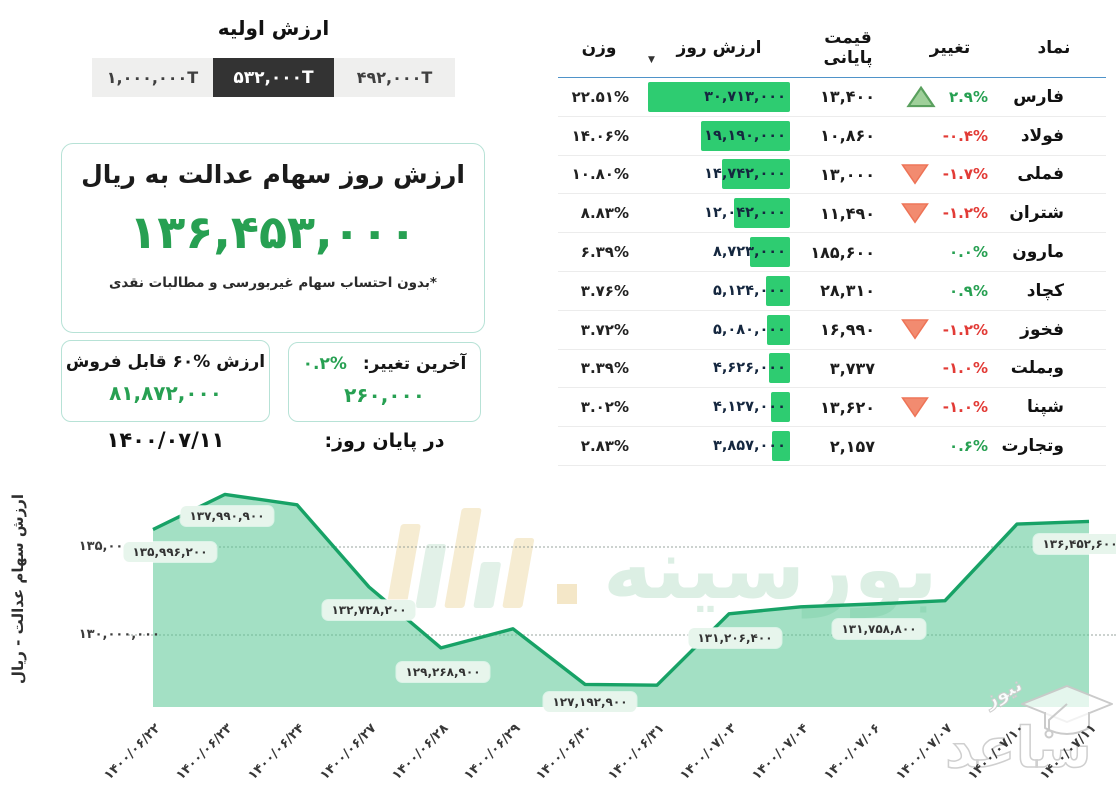 The image size is (1116, 790). What do you see at coordinates (170, 552) in the screenshot?
I see `chart-point-label: ۱۳۵,۹۹۶,۲۰۰` at bounding box center [170, 552].